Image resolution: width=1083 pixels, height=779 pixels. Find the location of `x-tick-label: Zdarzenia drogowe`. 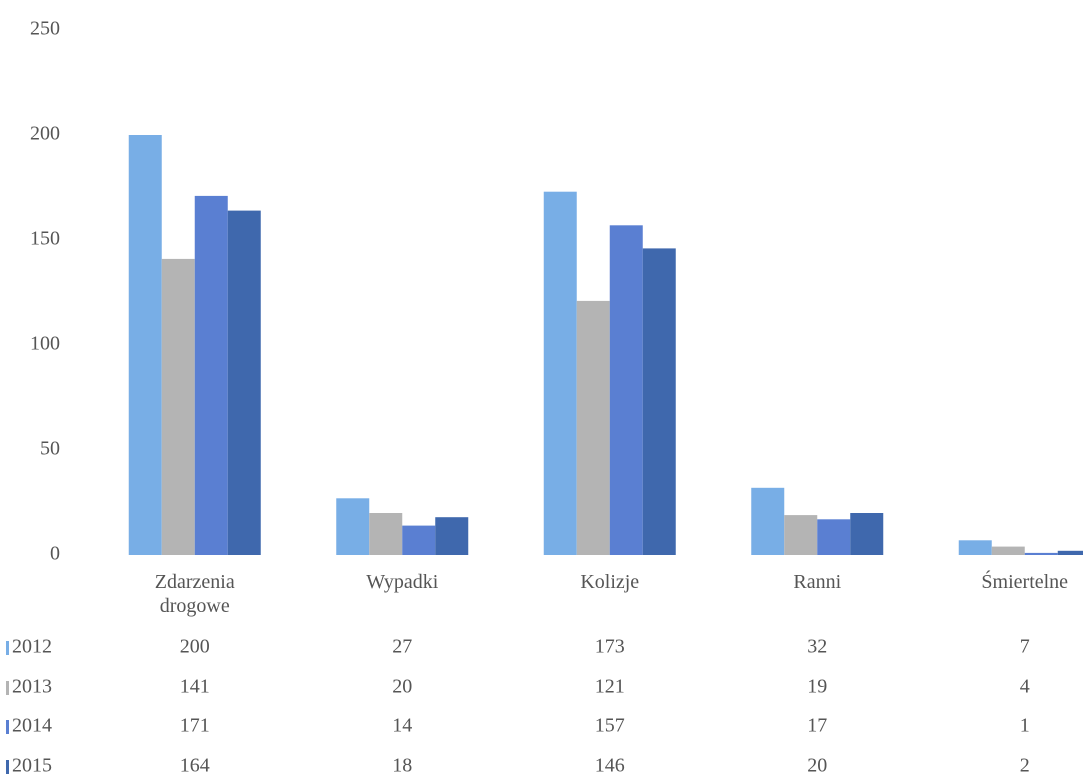

x-tick-label: Zdarzenia drogowe is located at coordinates (194, 594).